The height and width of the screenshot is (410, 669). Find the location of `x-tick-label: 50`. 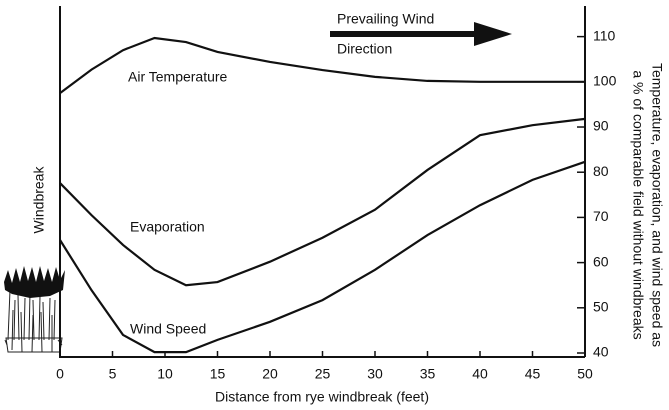

x-tick-label: 50 is located at coordinates (585, 374).